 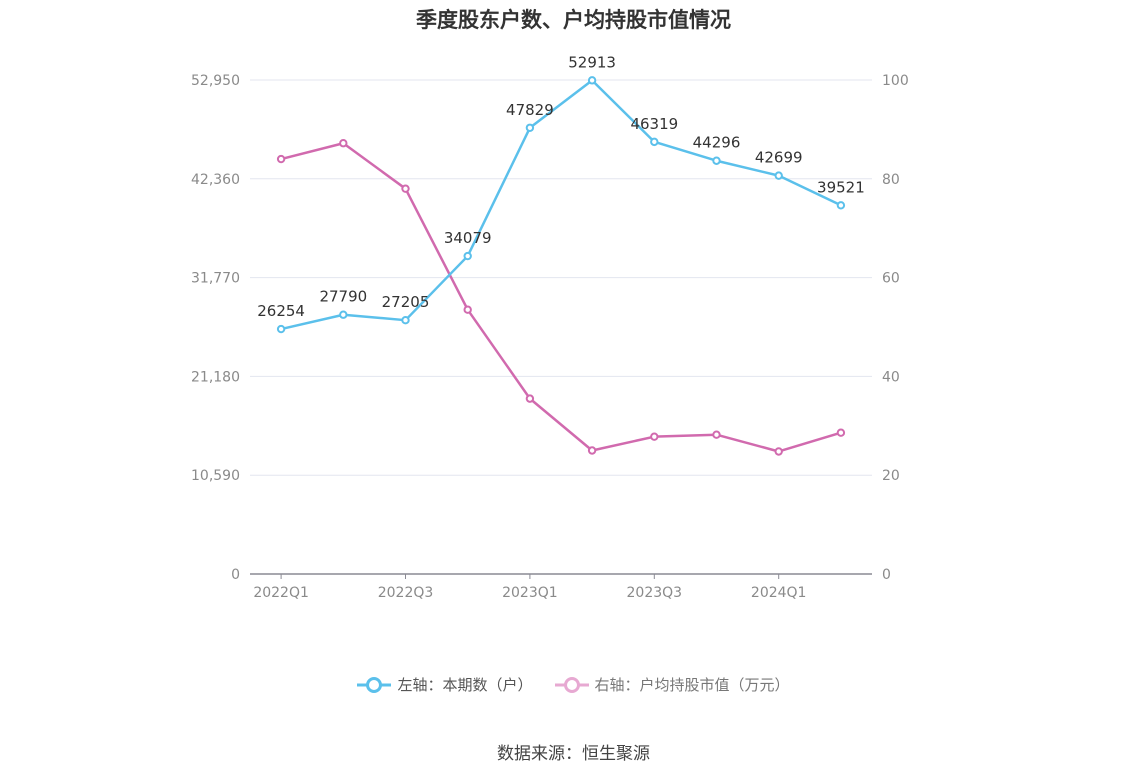 I want to click on data-label: 42699, so click(x=779, y=158).